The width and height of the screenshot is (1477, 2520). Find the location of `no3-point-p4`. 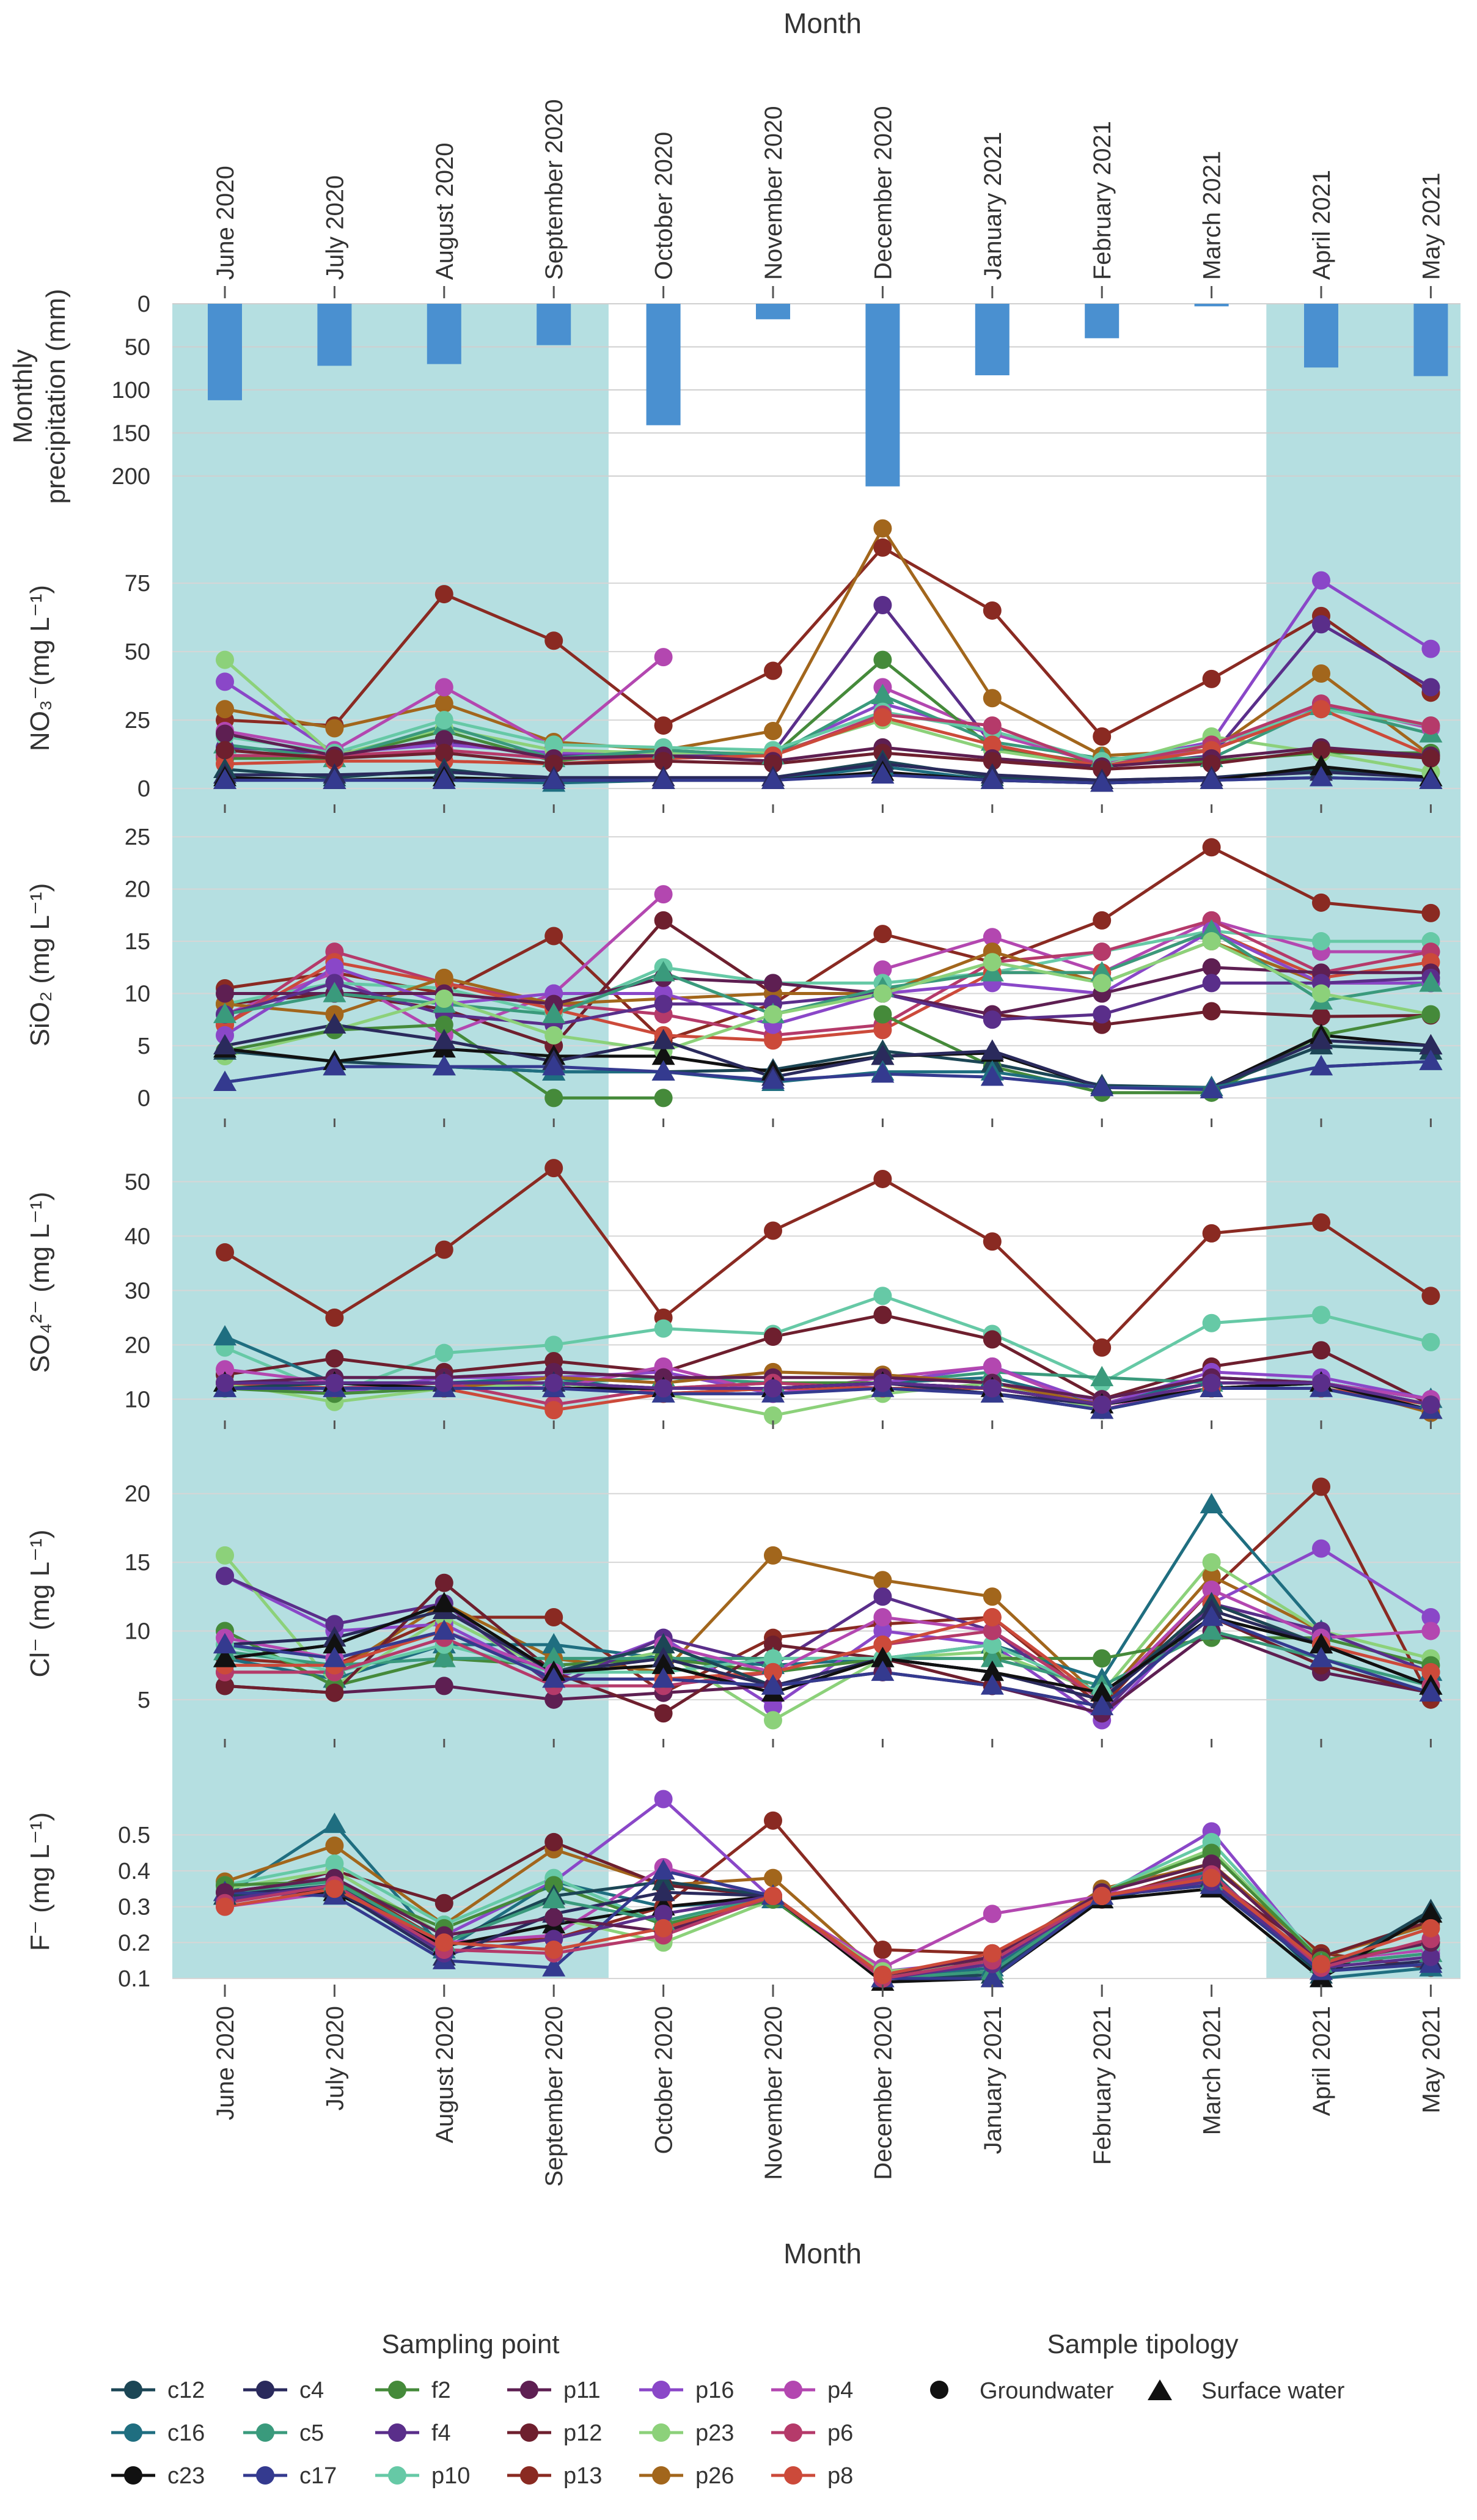

no3-point-p4 is located at coordinates (443, 687).